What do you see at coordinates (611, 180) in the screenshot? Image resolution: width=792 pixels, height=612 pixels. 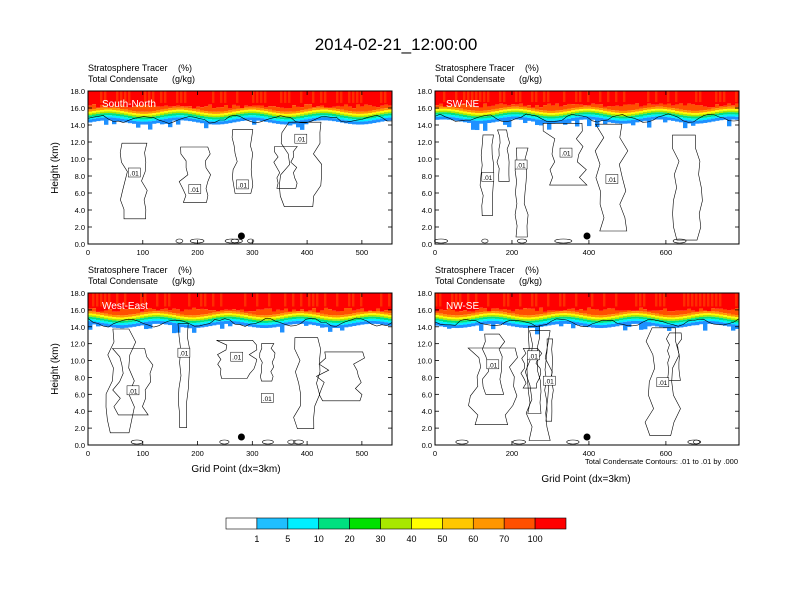 I see `contour-label: .01` at bounding box center [611, 180].